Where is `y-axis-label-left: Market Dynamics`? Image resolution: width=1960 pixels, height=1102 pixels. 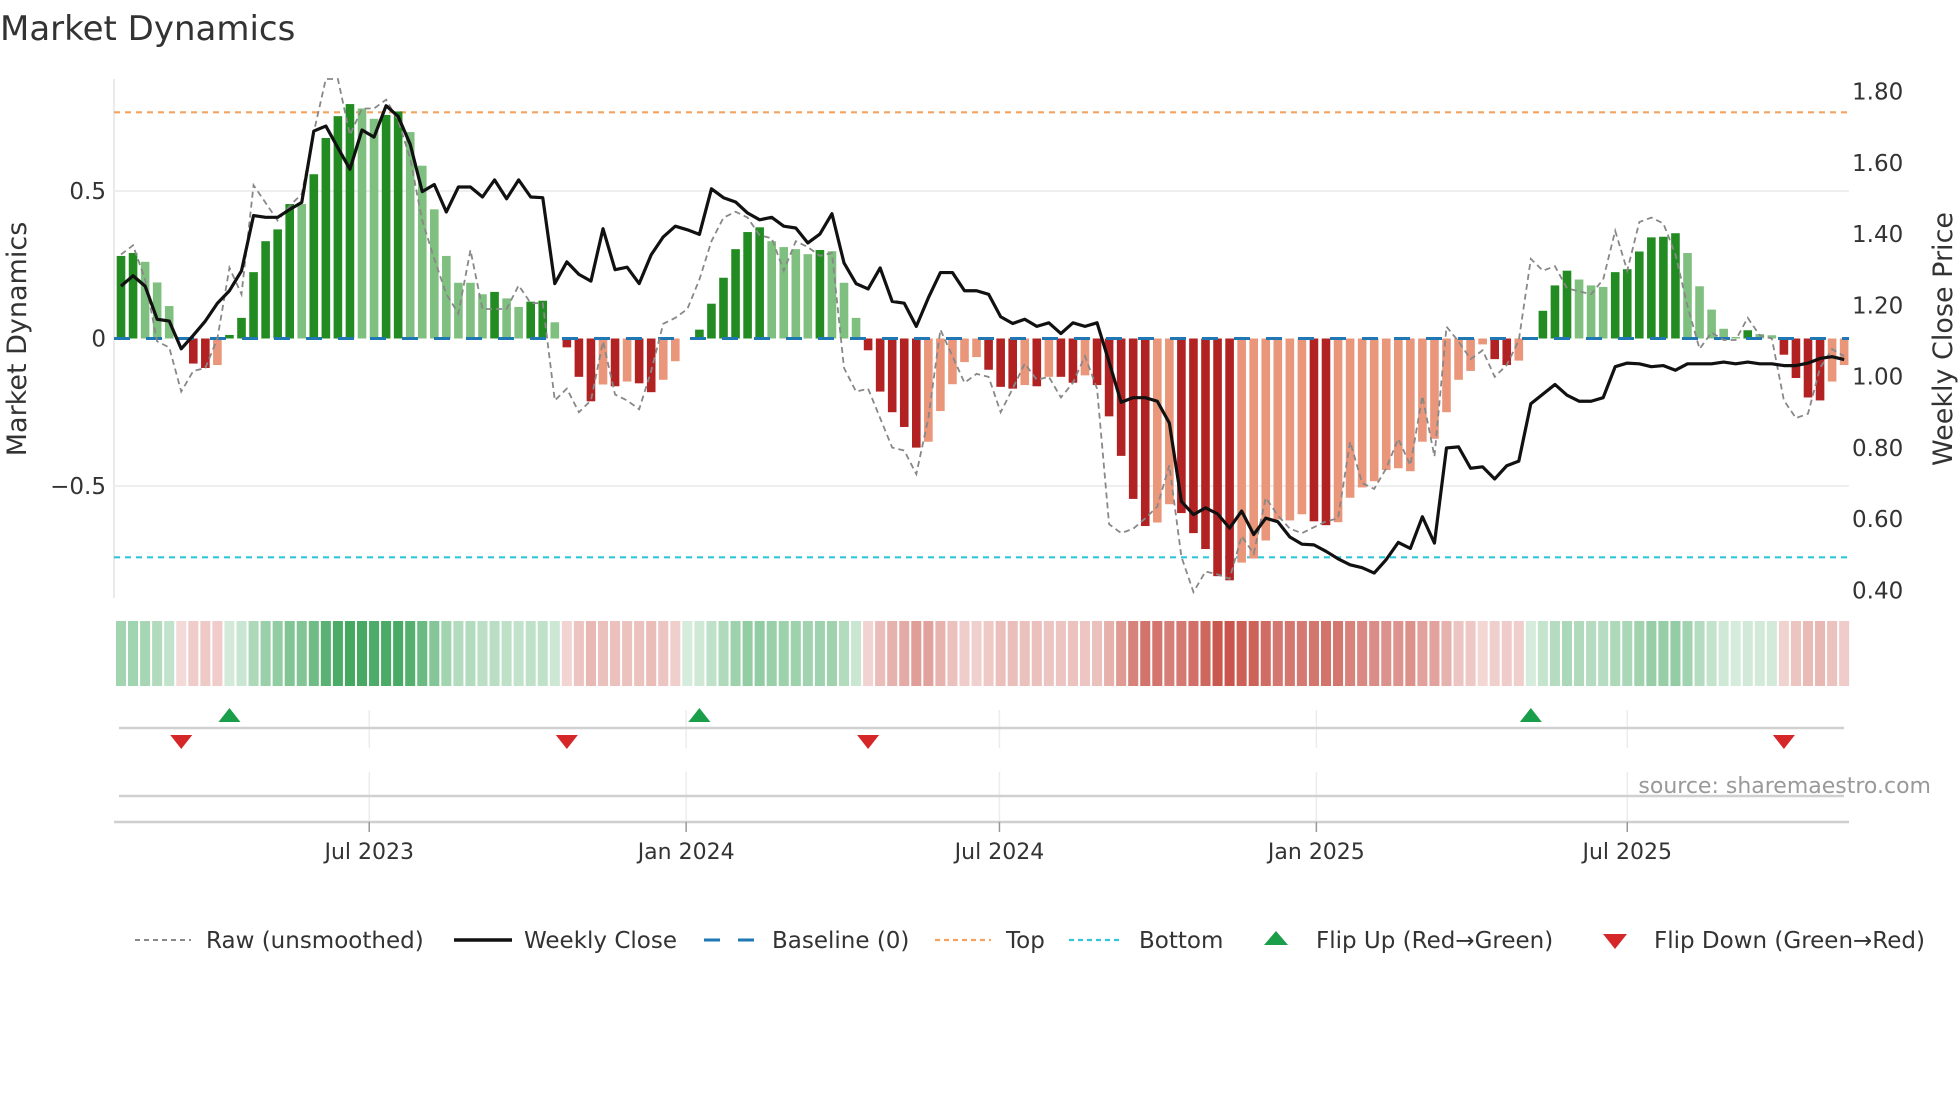
y-axis-label-left: Market Dynamics is located at coordinates (17, 339).